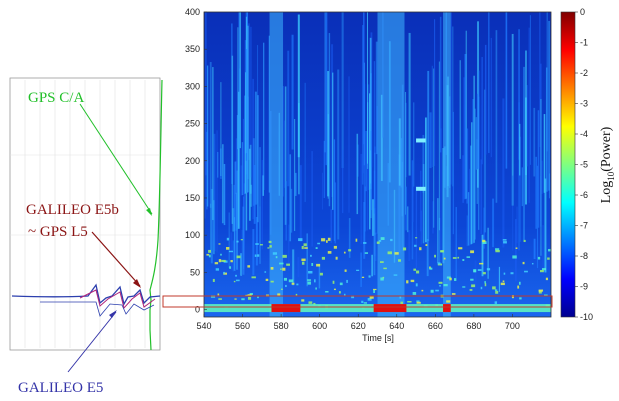  Describe the element at coordinates (242, 326) in the screenshot. I see `x-tick-label: 560` at that location.